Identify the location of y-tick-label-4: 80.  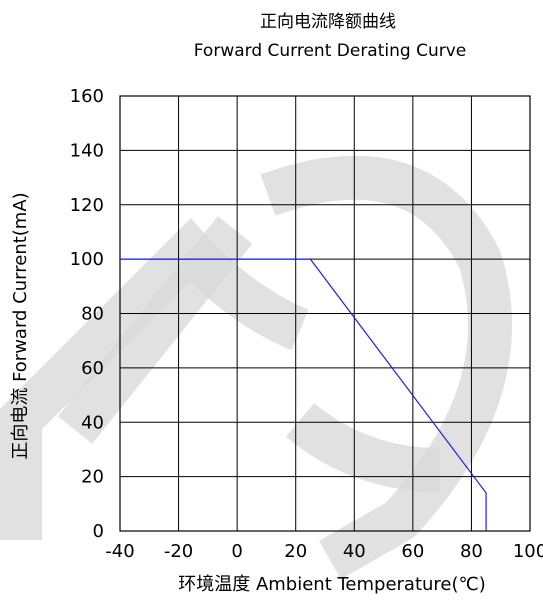
(92, 314).